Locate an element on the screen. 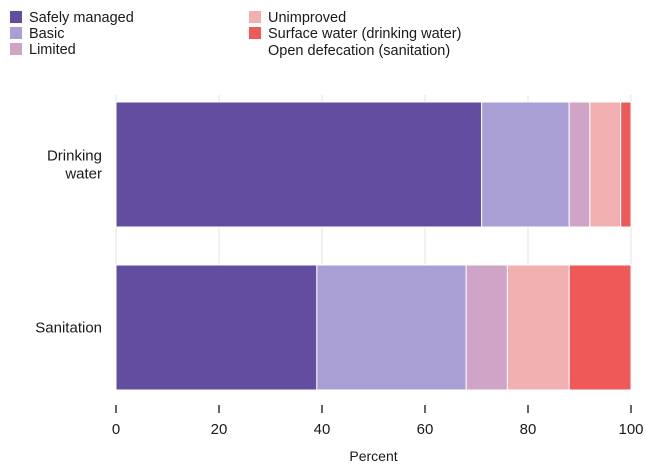 This screenshot has height=464, width=646. legend-label: Safely managed is located at coordinates (81, 18).